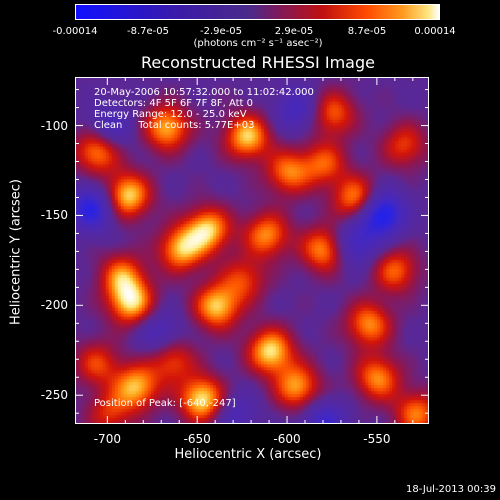 The image size is (500, 500). What do you see at coordinates (221, 31) in the screenshot?
I see `colorbar-tick-label: -2.9e-05` at bounding box center [221, 31].